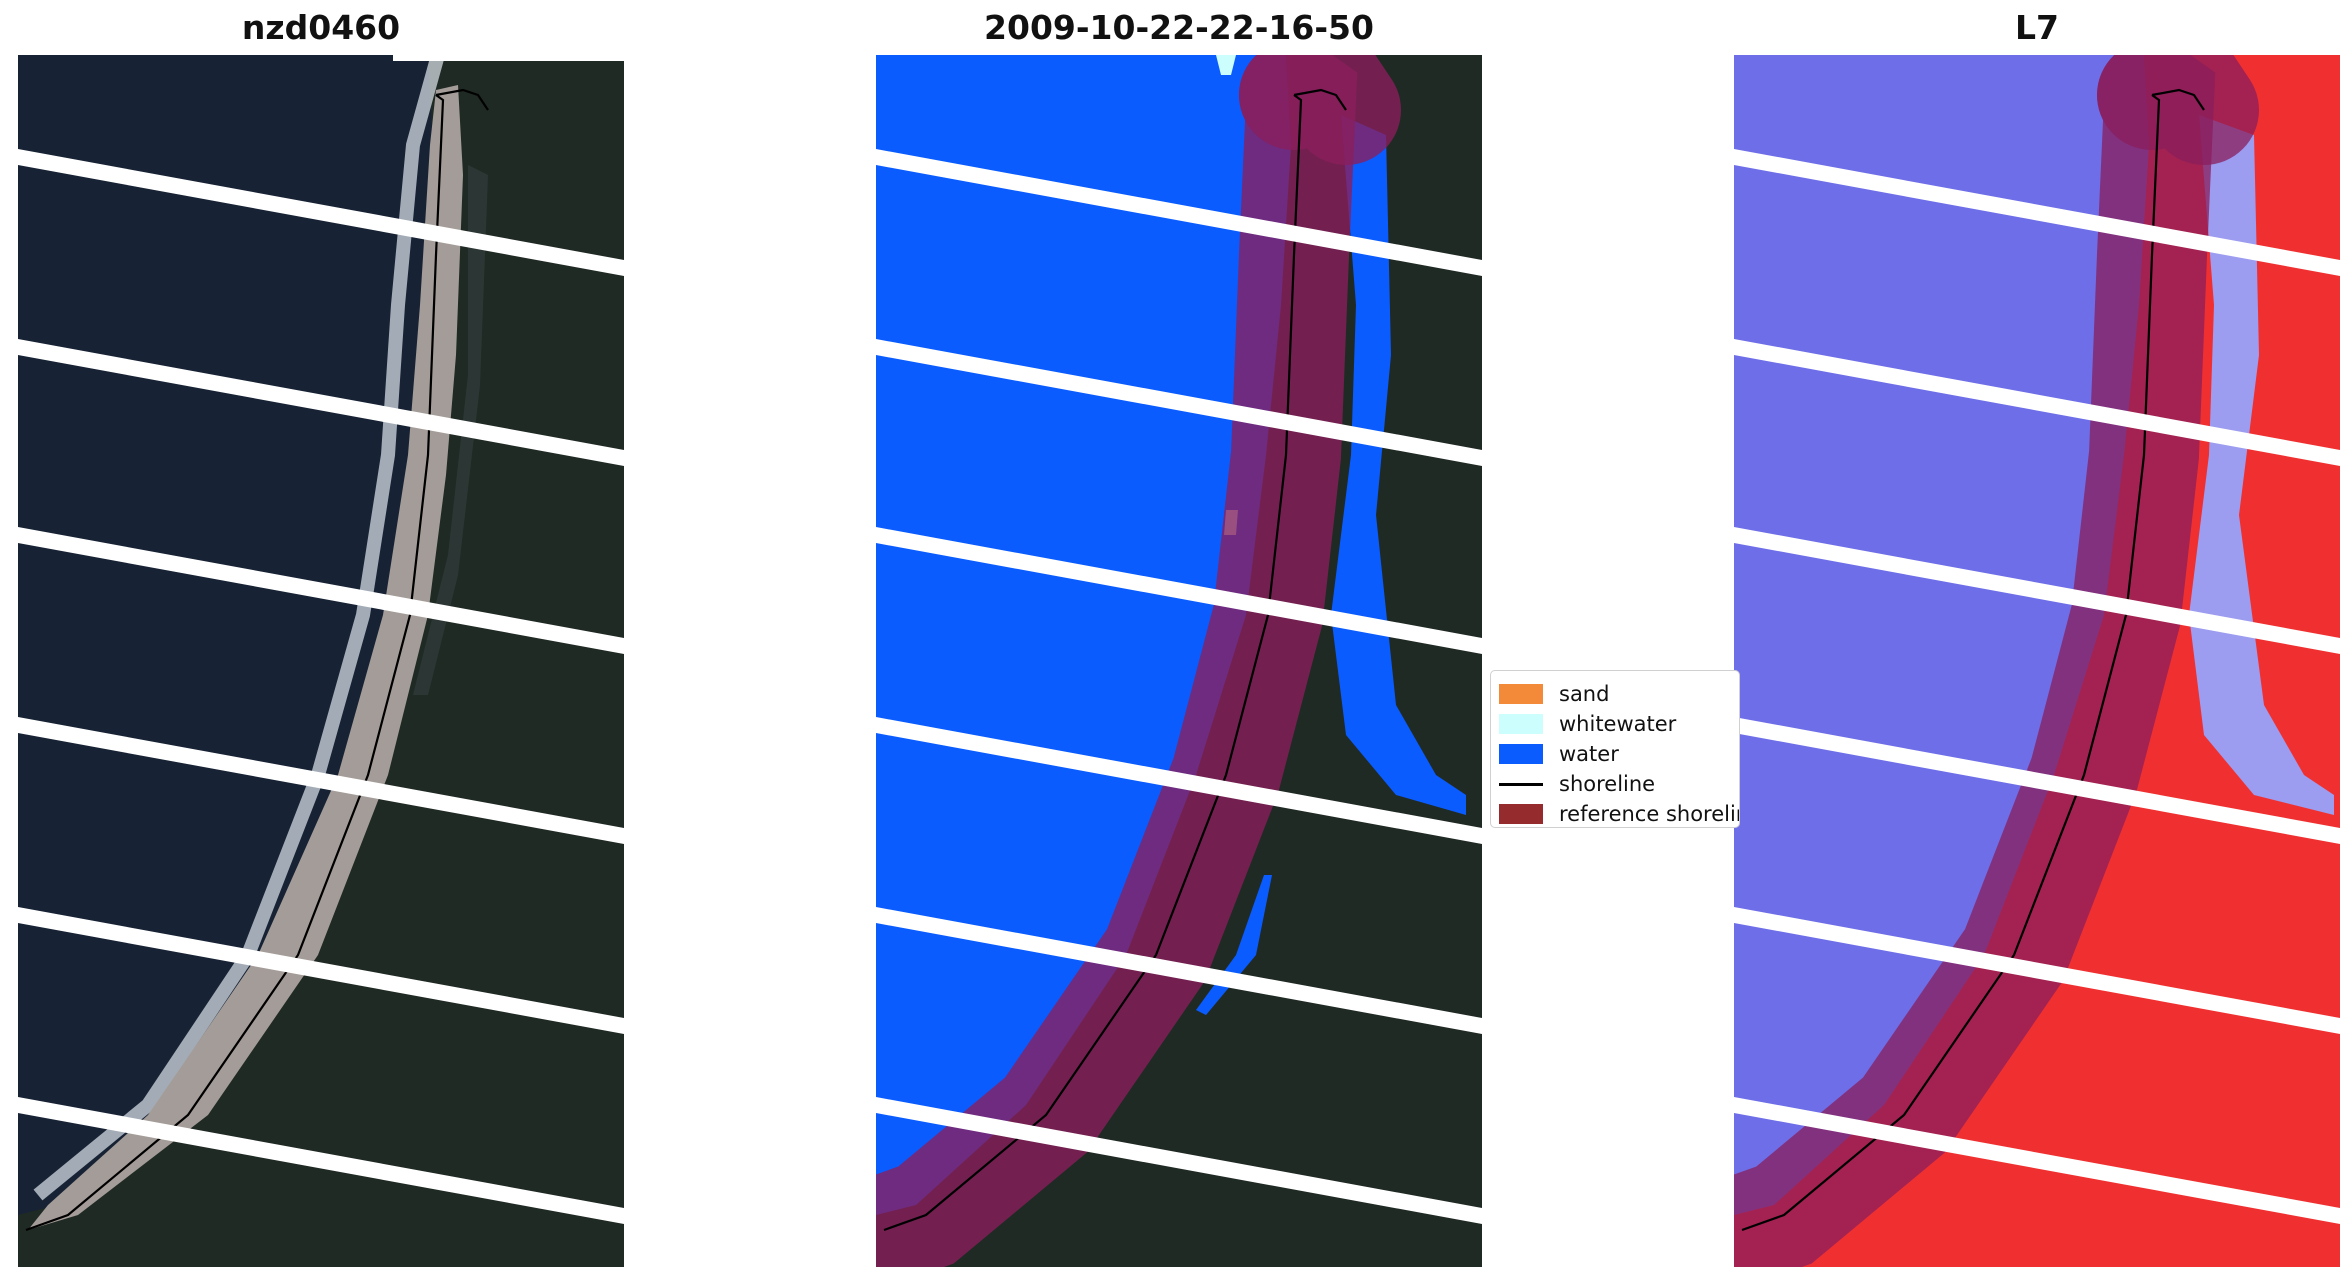  What do you see at coordinates (1521, 754) in the screenshot?
I see `water-swatch-icon` at bounding box center [1521, 754].